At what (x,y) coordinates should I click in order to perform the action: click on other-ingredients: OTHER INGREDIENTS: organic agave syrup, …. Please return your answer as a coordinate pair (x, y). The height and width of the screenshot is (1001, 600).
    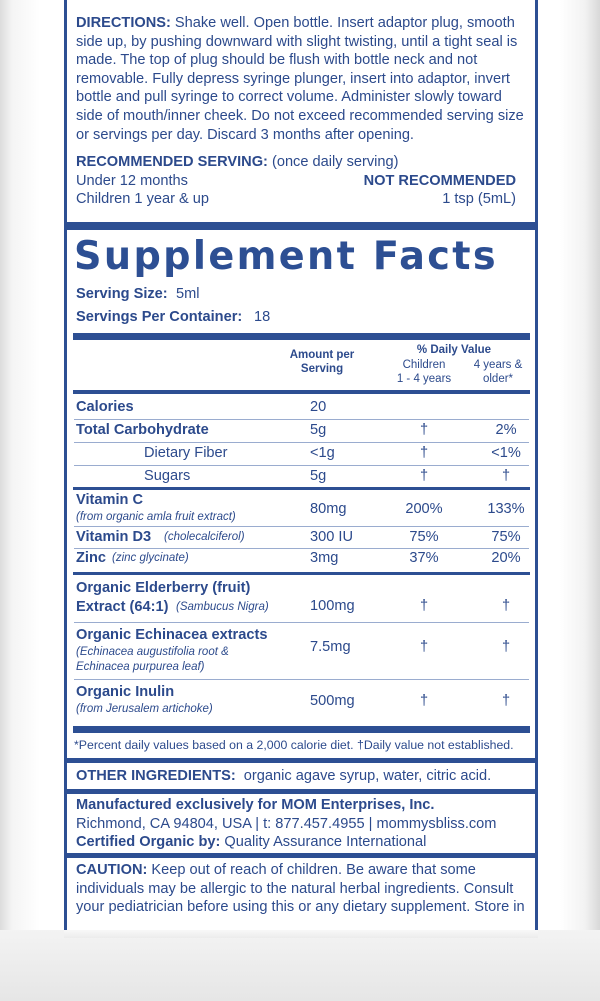
    Looking at the image, I should click on (304, 776).